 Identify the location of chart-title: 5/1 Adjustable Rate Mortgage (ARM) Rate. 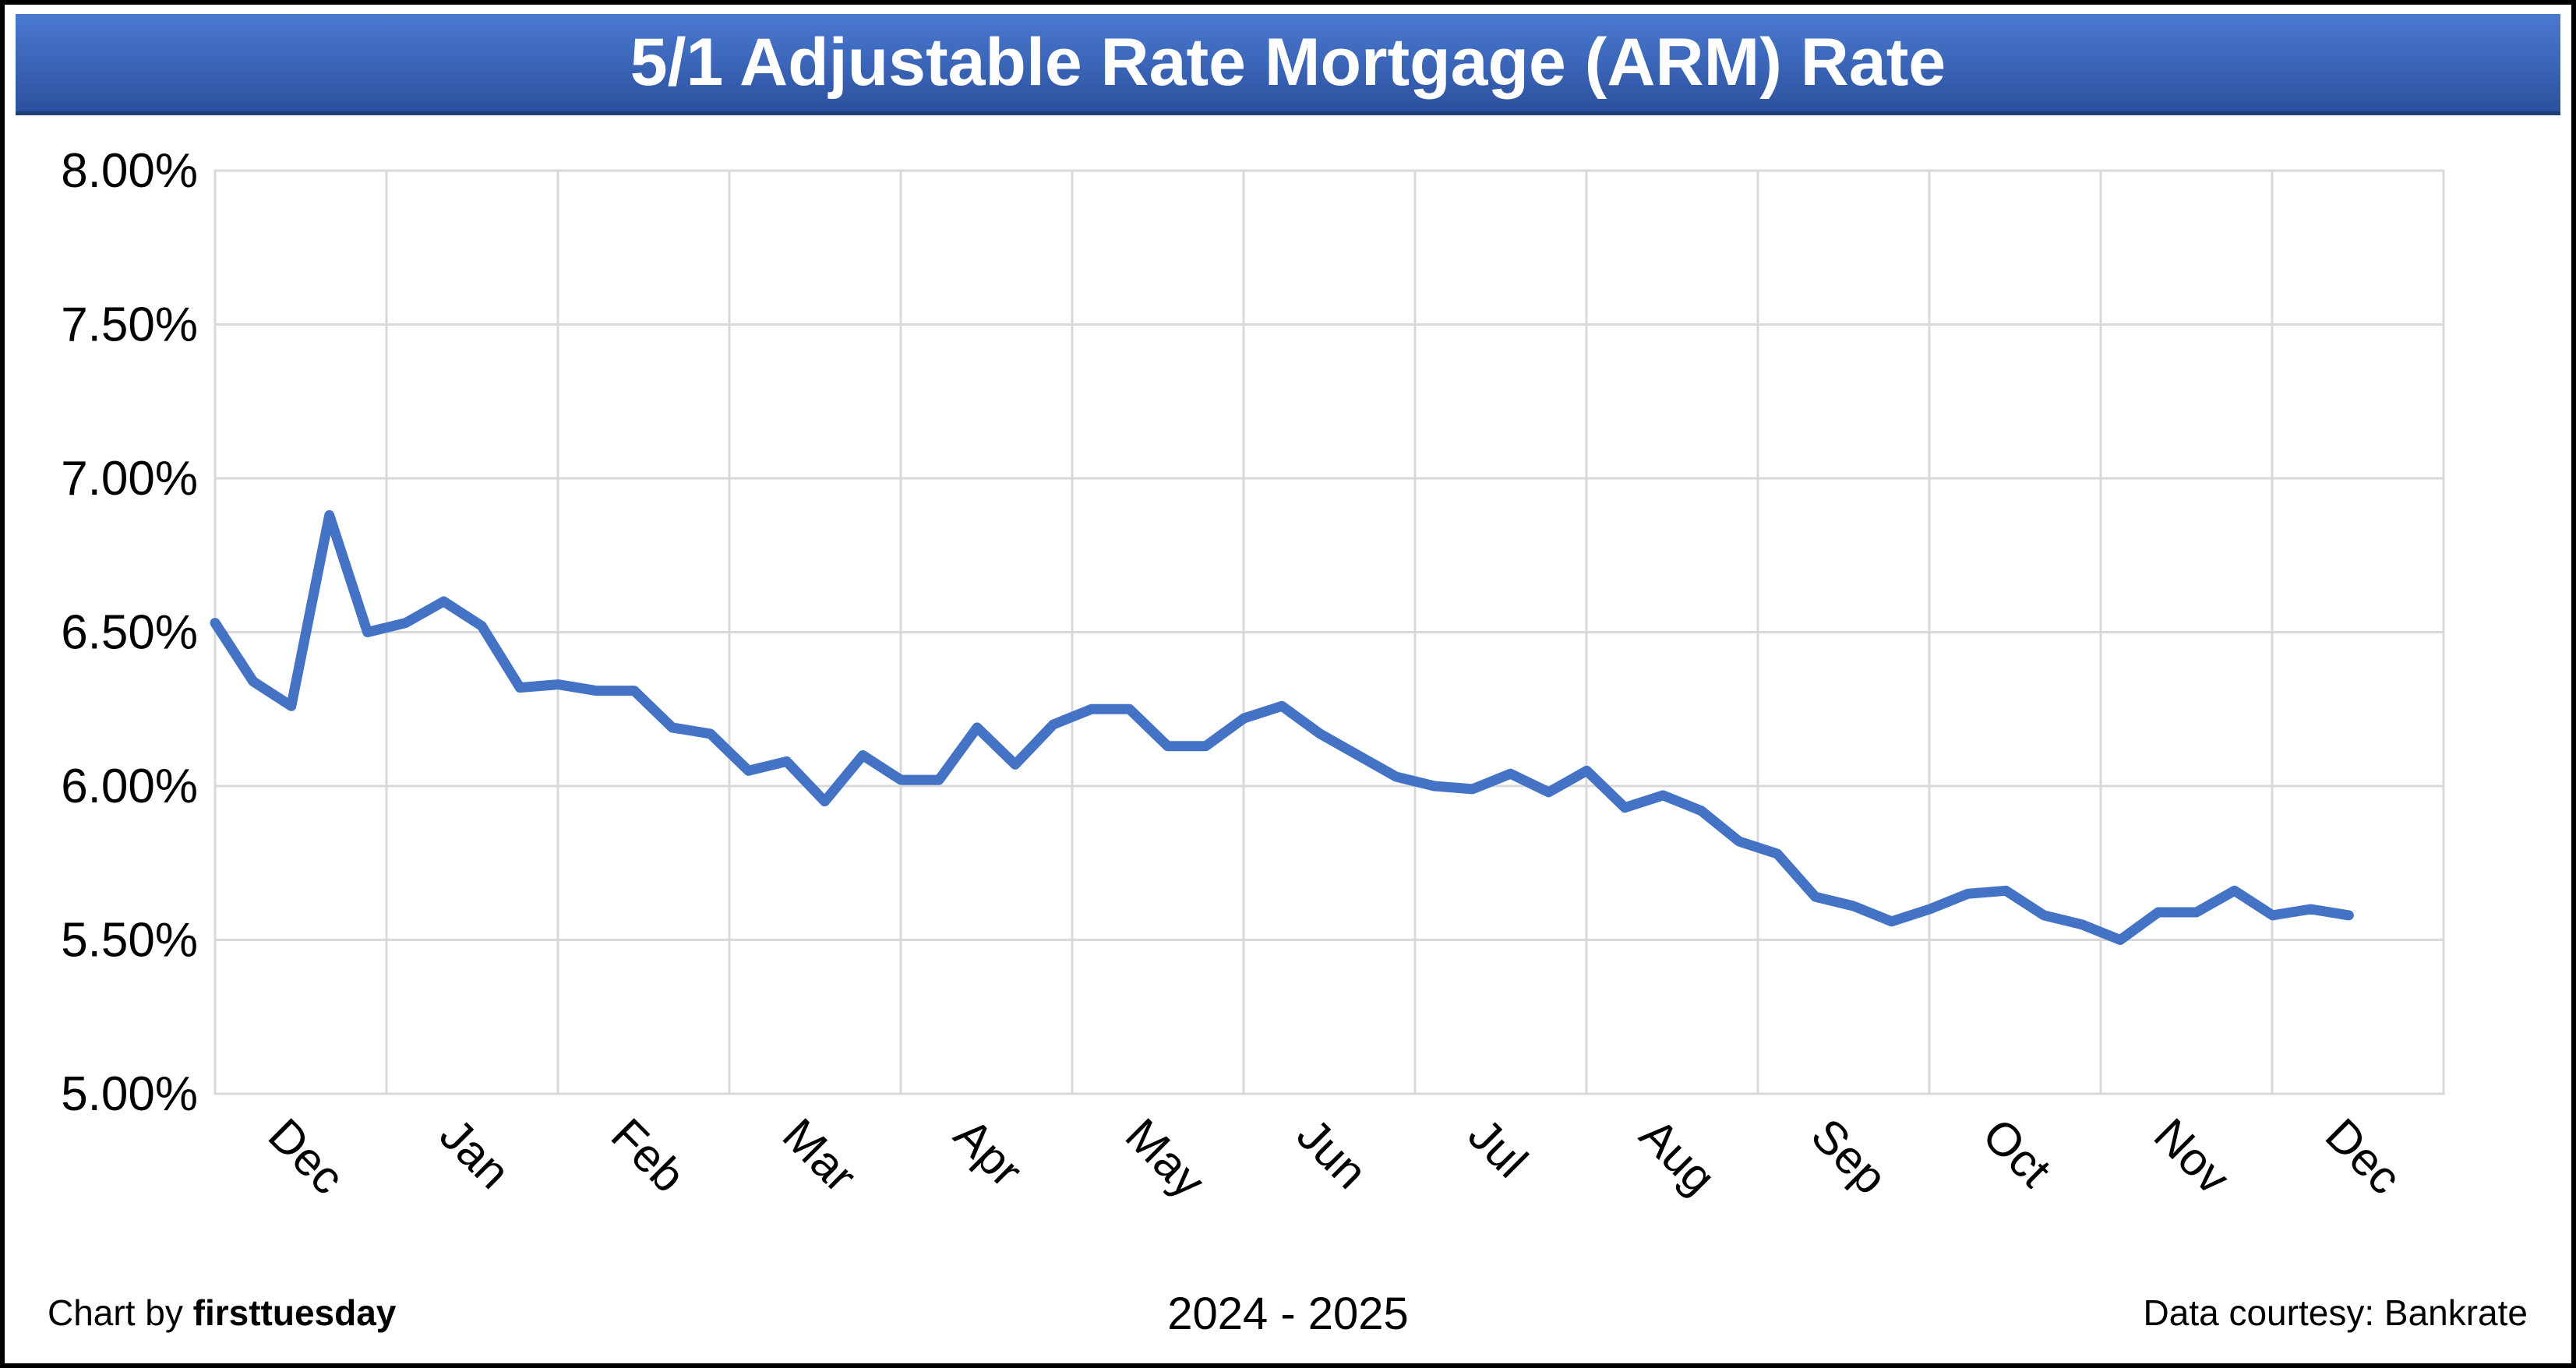
(1288, 62).